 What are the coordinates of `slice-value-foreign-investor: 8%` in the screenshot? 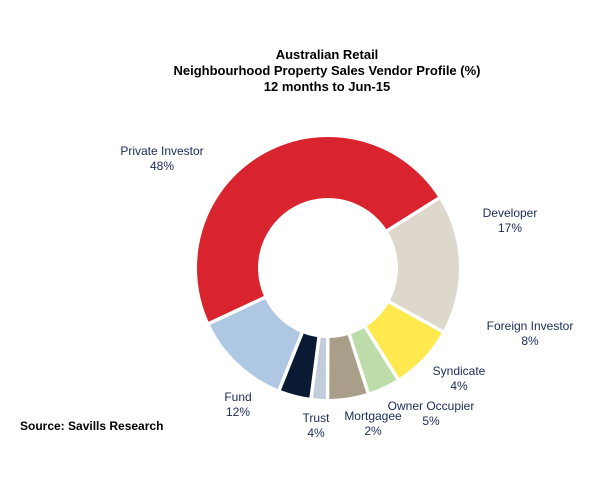 It's located at (530, 341).